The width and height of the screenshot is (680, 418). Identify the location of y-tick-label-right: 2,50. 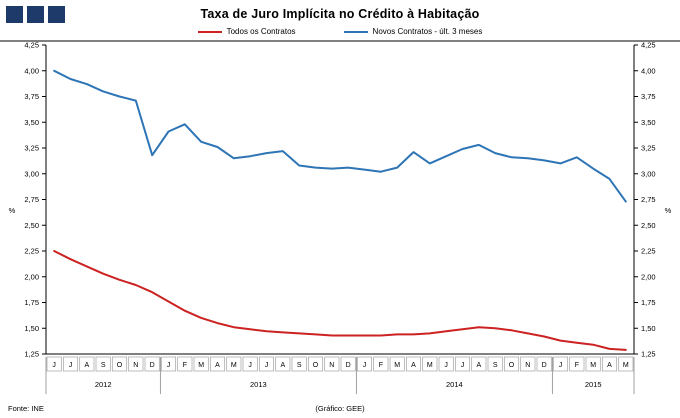
(648, 225).